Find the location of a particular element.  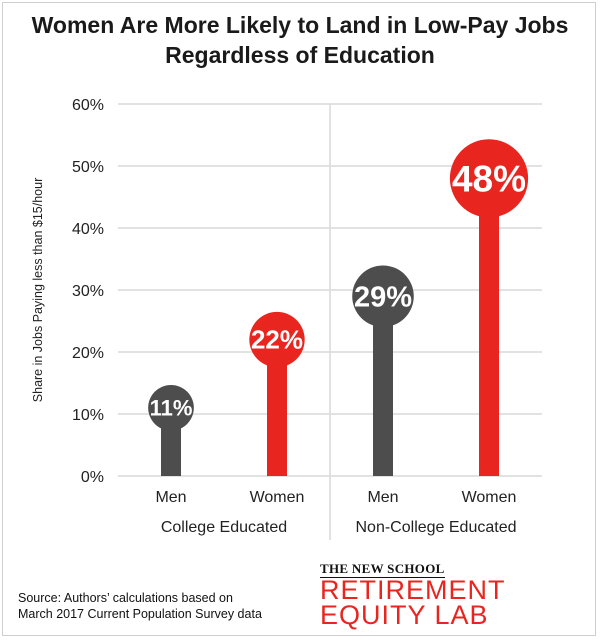

data-label: 29% is located at coordinates (383, 297).